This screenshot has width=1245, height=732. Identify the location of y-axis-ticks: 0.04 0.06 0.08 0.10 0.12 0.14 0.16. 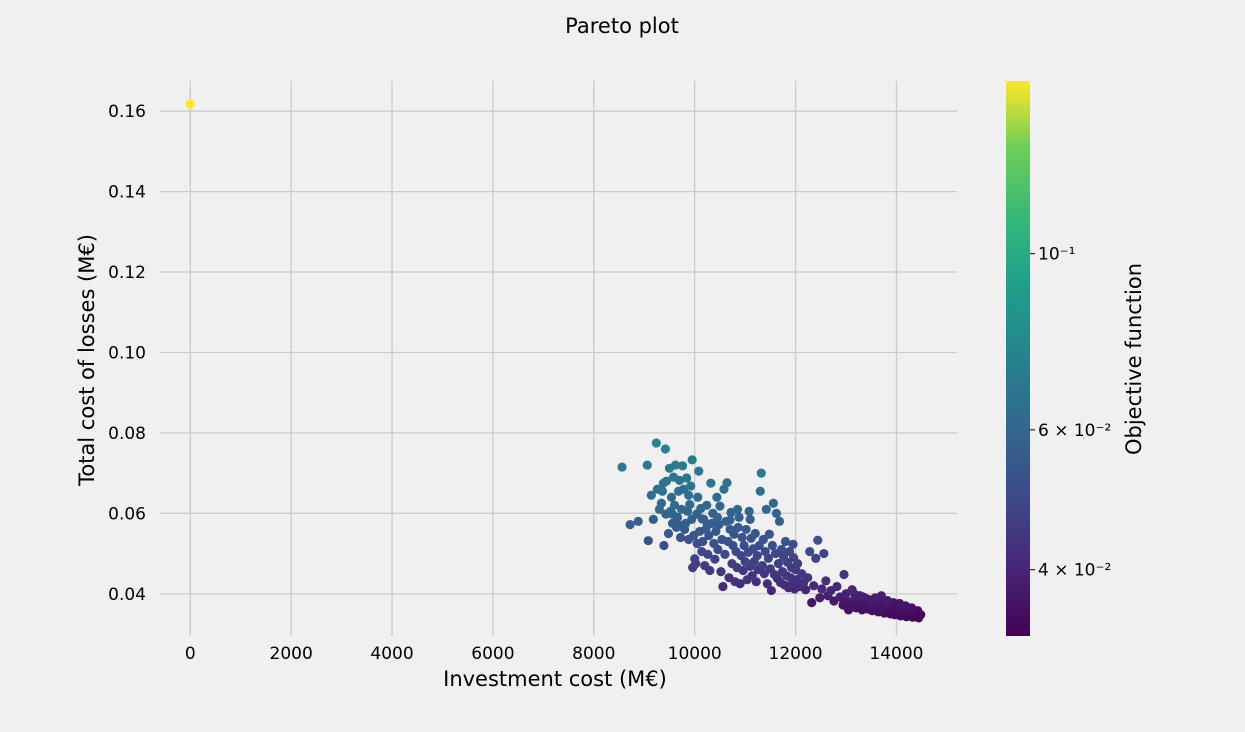
(127, 353).